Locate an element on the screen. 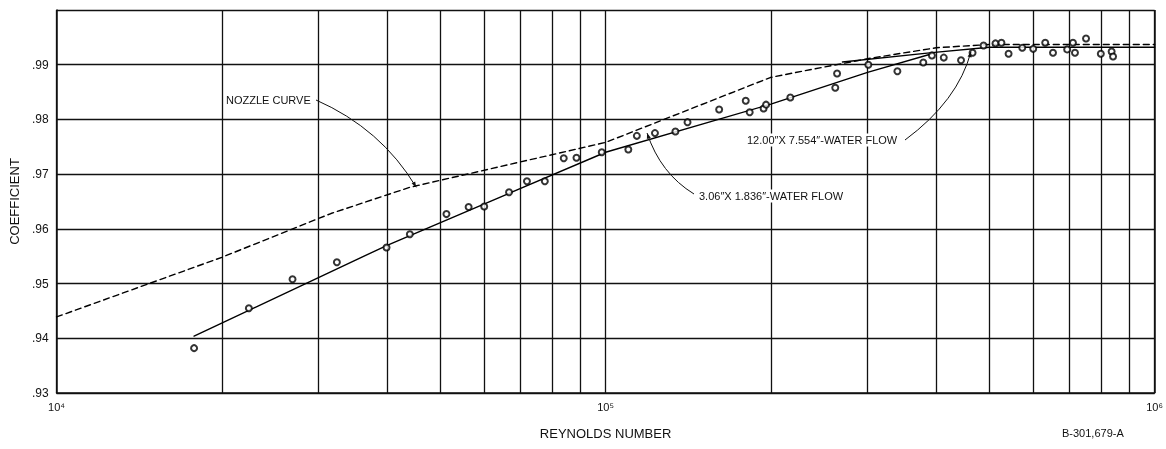 The height and width of the screenshot is (449, 1166). x-tick-label: 10⁵ is located at coordinates (605, 406).